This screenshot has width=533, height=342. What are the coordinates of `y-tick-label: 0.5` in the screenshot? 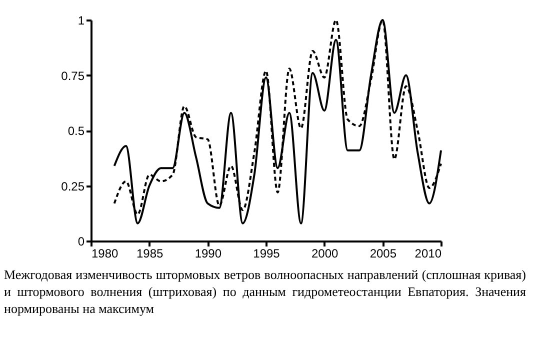 It's located at (76, 131).